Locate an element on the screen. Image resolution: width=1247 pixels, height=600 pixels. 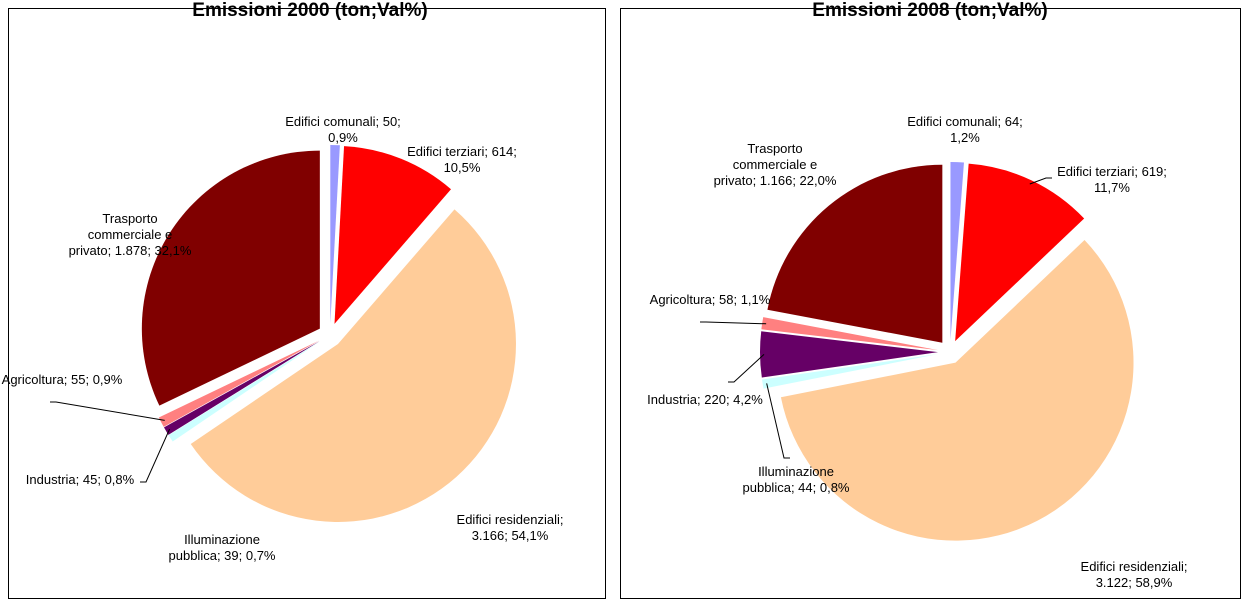
data-label: Agricoltura; 55; 0,9% is located at coordinates (62, 379).